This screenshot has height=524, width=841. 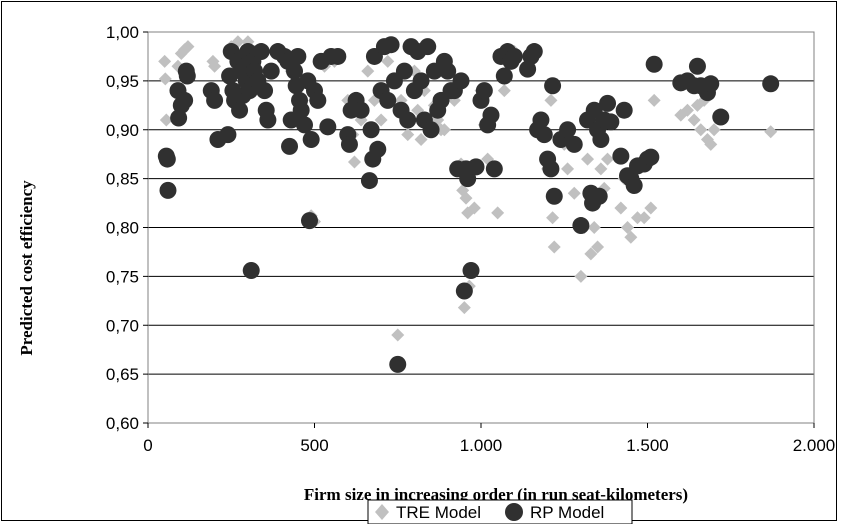 I want to click on y-tick-label: 0,90, so click(x=122, y=130).